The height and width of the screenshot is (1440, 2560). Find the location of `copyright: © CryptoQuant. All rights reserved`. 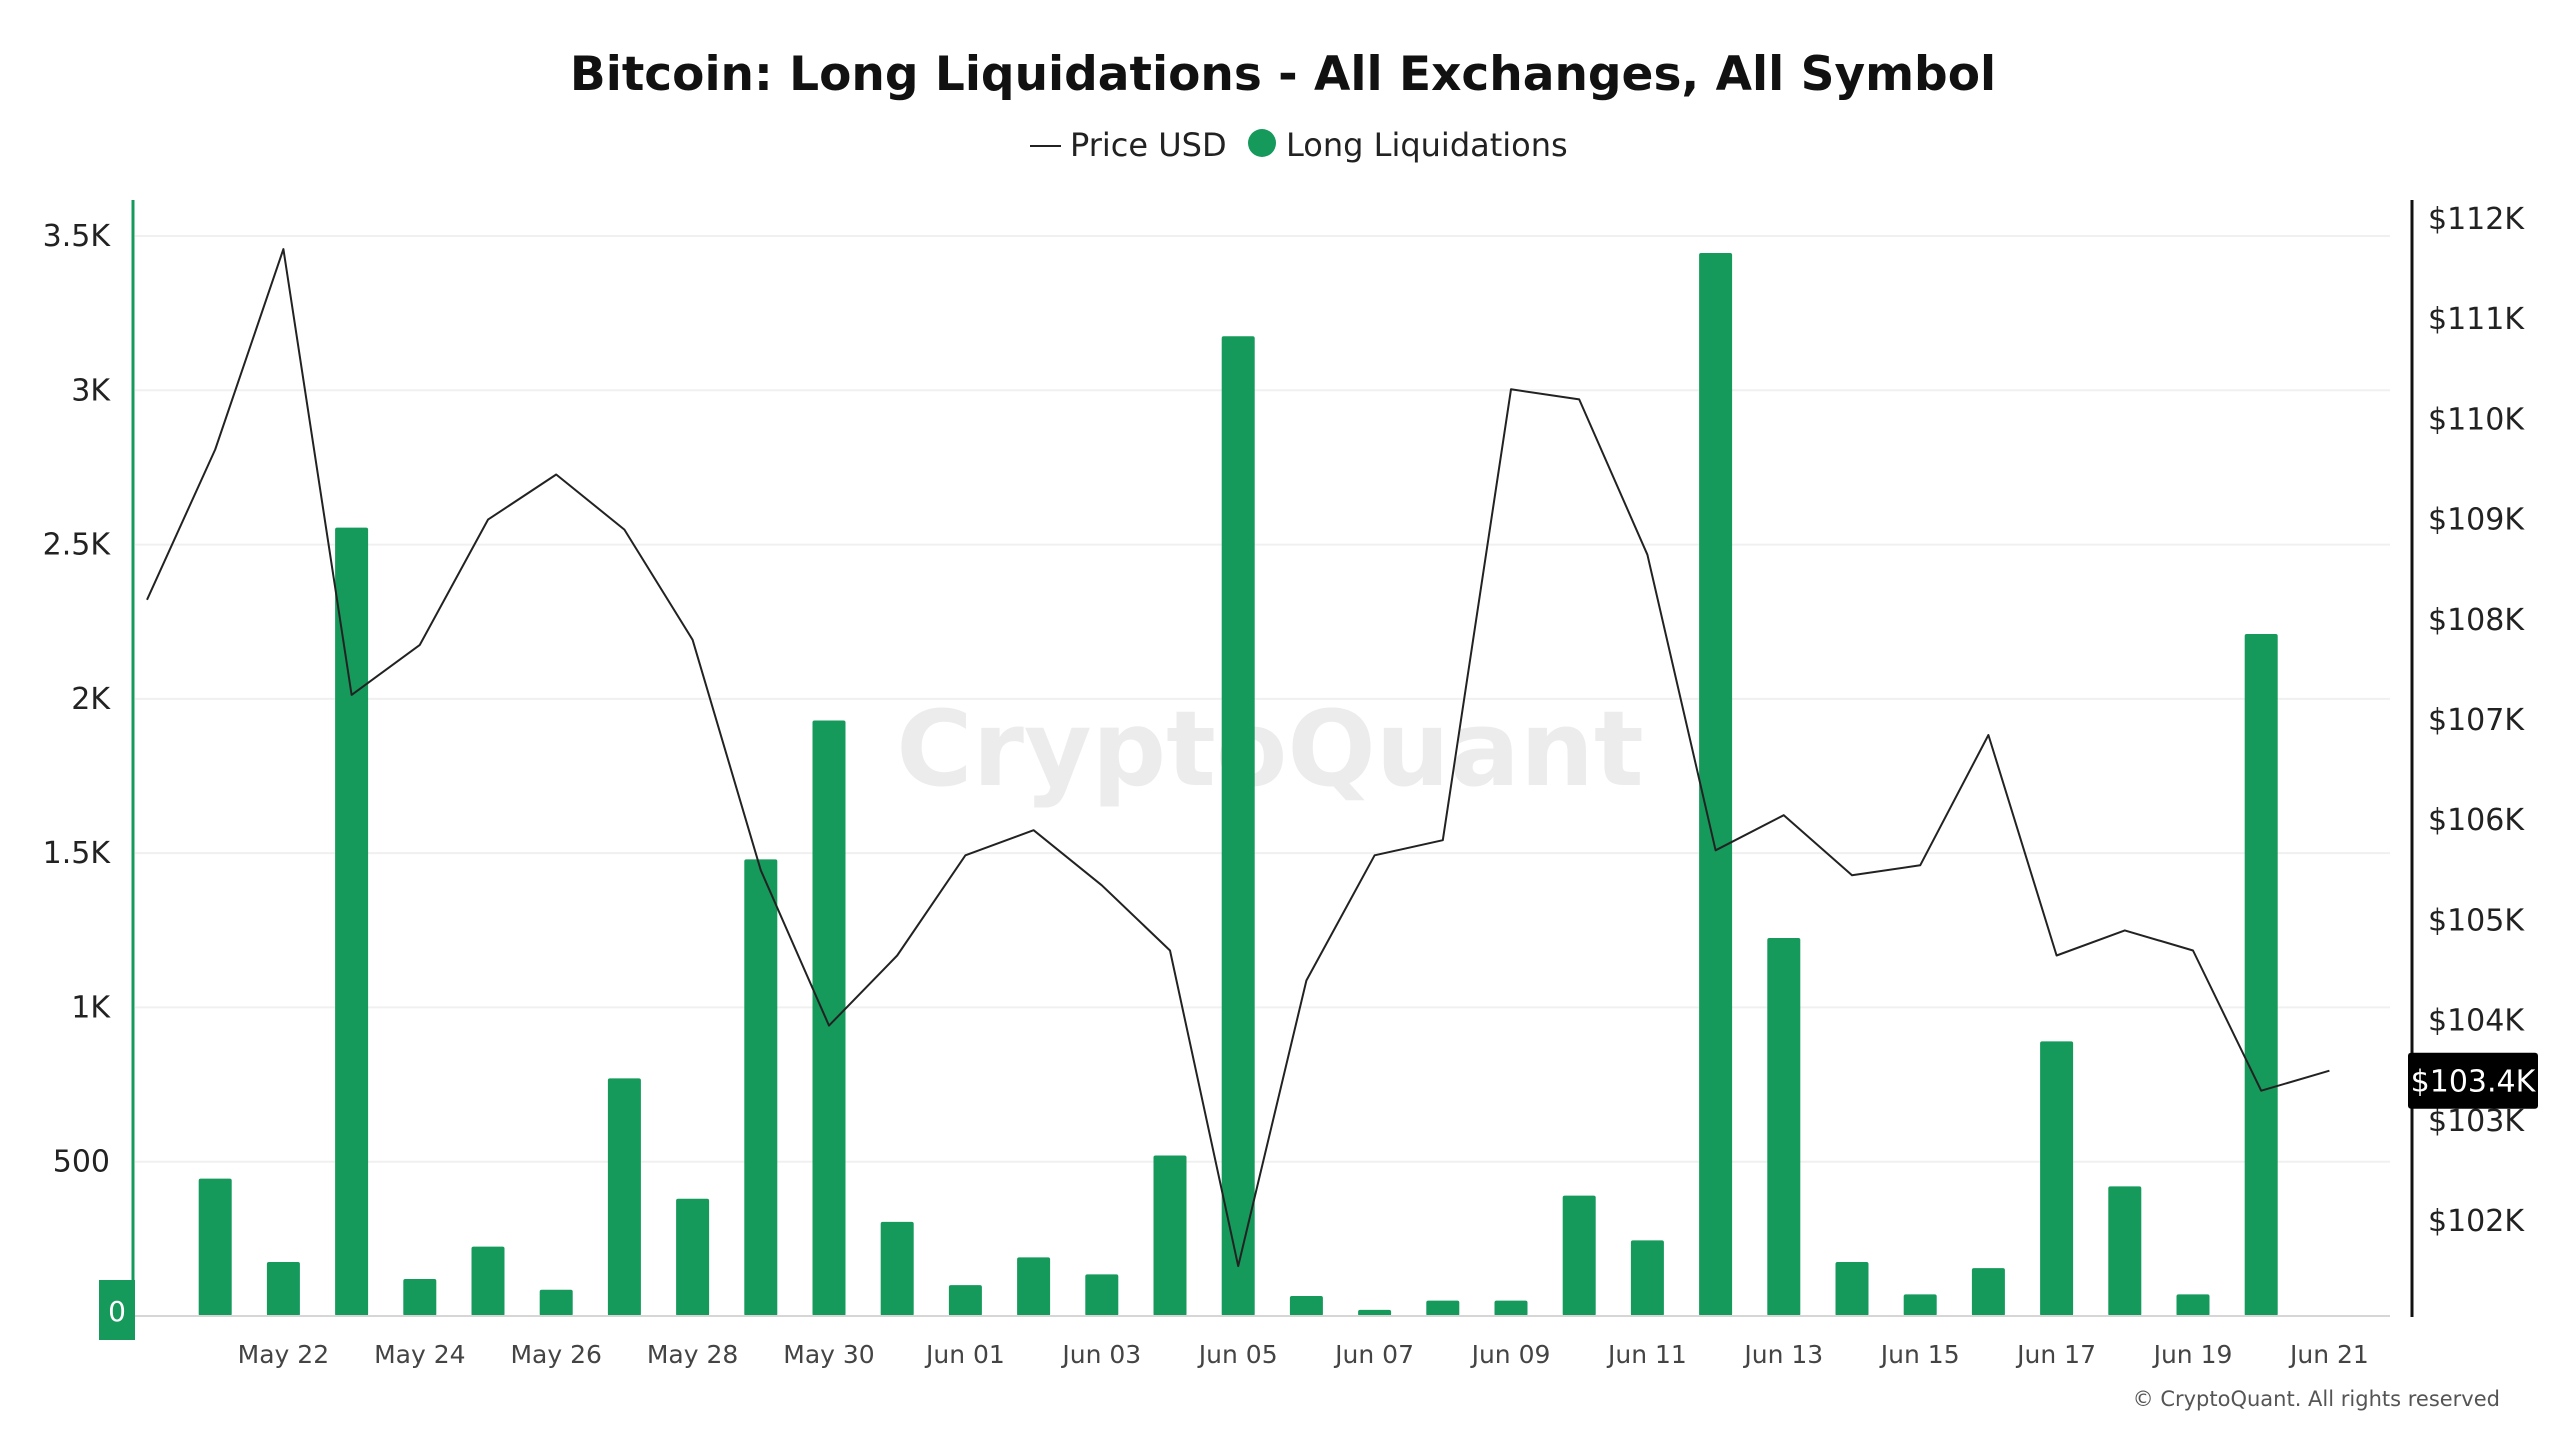

copyright: © CryptoQuant. All rights reserved is located at coordinates (2316, 1399).